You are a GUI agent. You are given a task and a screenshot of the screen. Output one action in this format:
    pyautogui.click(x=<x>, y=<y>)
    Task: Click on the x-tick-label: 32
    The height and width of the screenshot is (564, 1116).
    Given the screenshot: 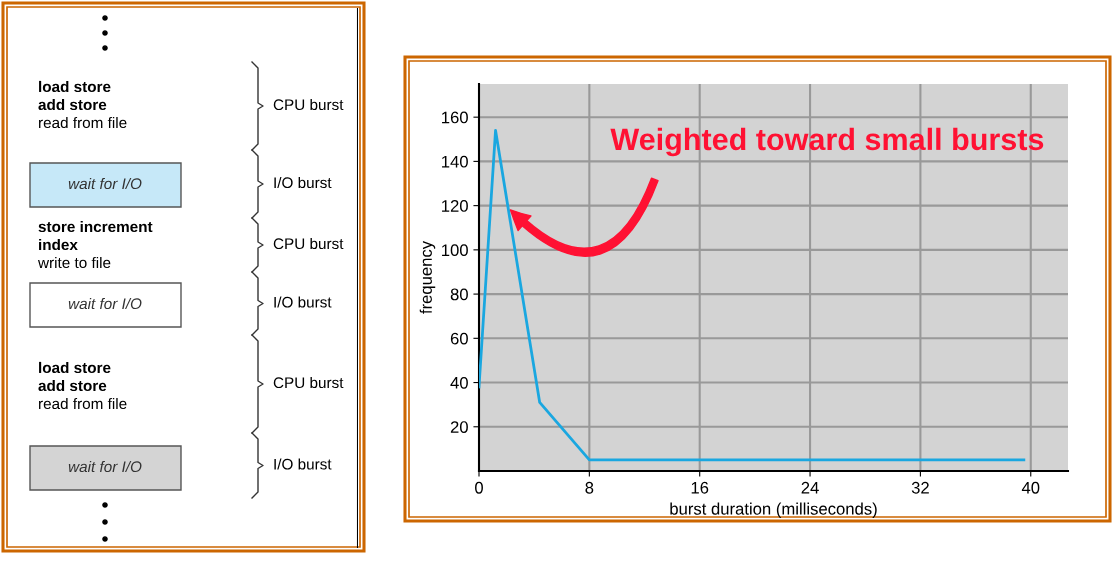 What is the action you would take?
    pyautogui.click(x=920, y=487)
    